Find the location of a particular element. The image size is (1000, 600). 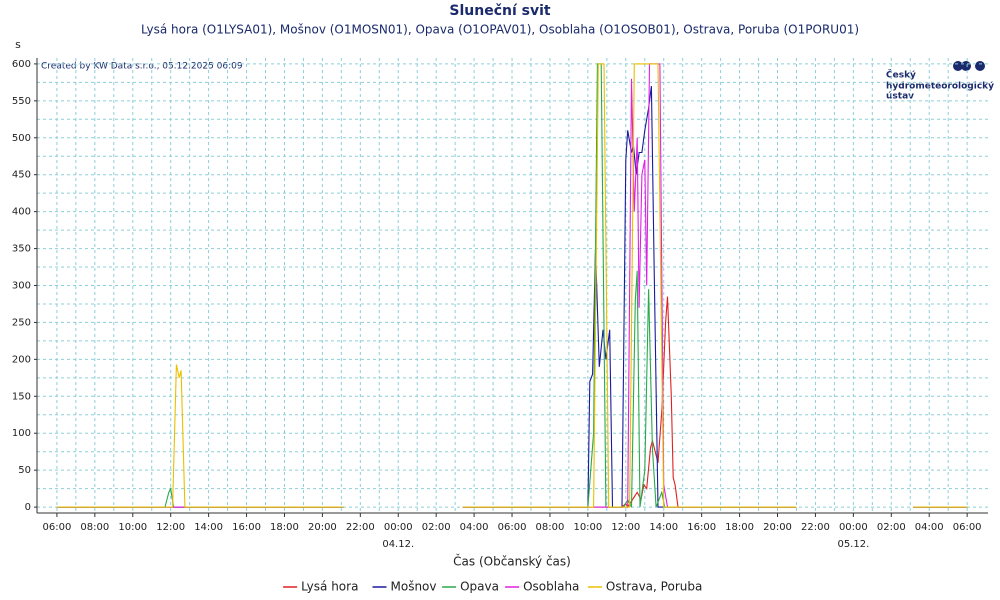

y-tick-label: 350 is located at coordinates (21, 249).